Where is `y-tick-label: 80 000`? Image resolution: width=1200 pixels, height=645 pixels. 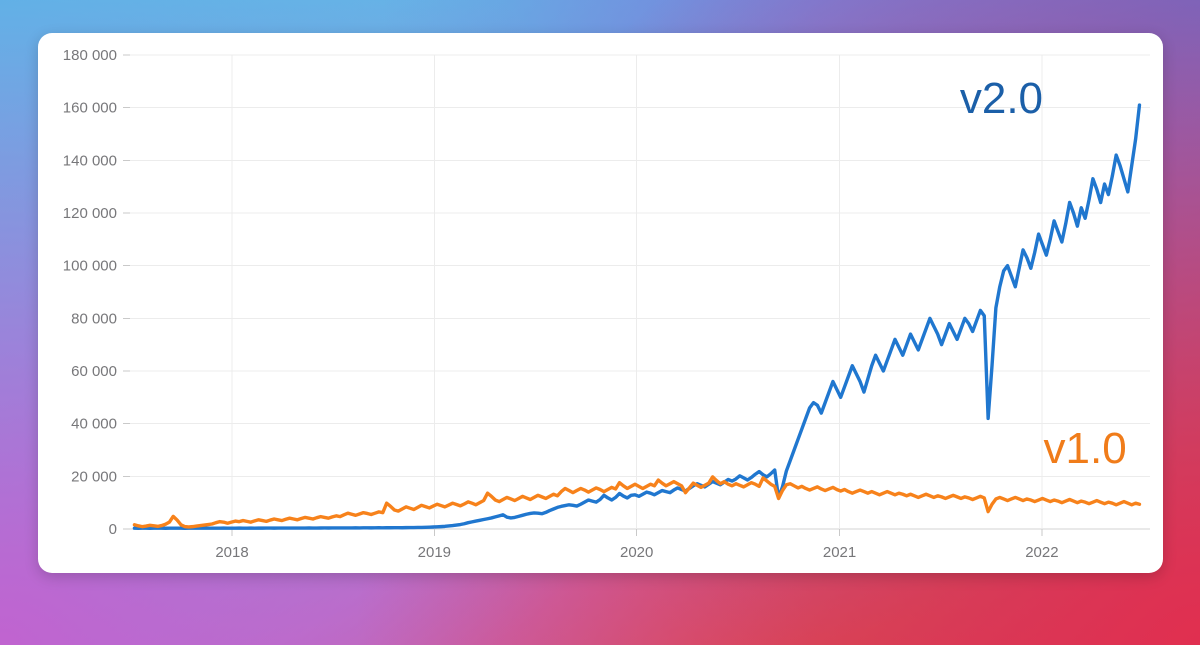 y-tick-label: 80 000 is located at coordinates (94, 318).